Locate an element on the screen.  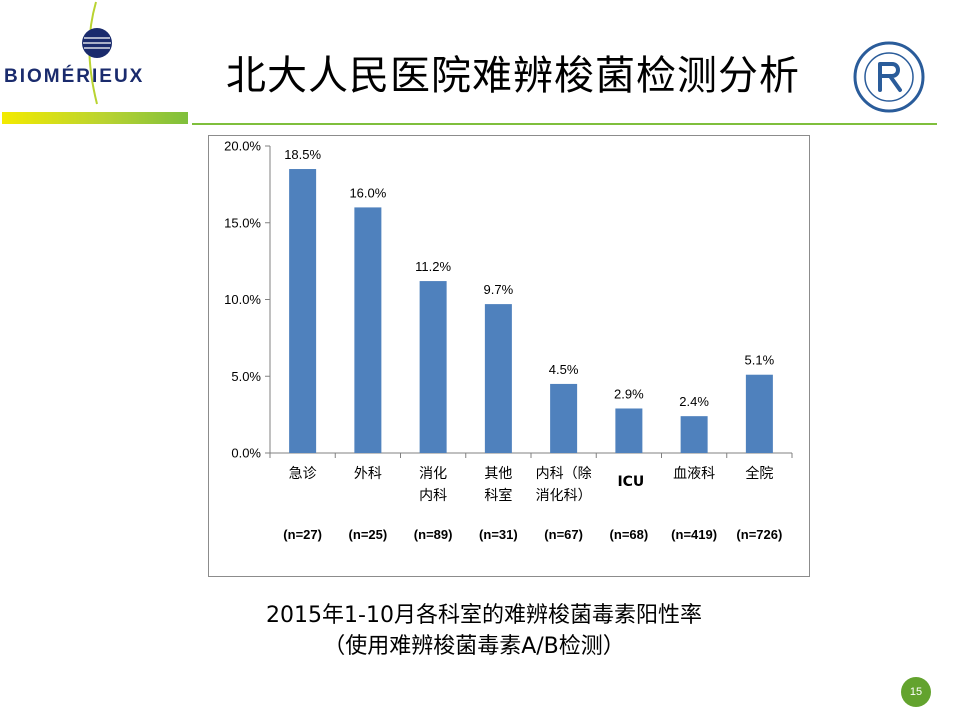
page-title: 北大人民医院难辨梭菌检测分析 is located at coordinates (513, 76).